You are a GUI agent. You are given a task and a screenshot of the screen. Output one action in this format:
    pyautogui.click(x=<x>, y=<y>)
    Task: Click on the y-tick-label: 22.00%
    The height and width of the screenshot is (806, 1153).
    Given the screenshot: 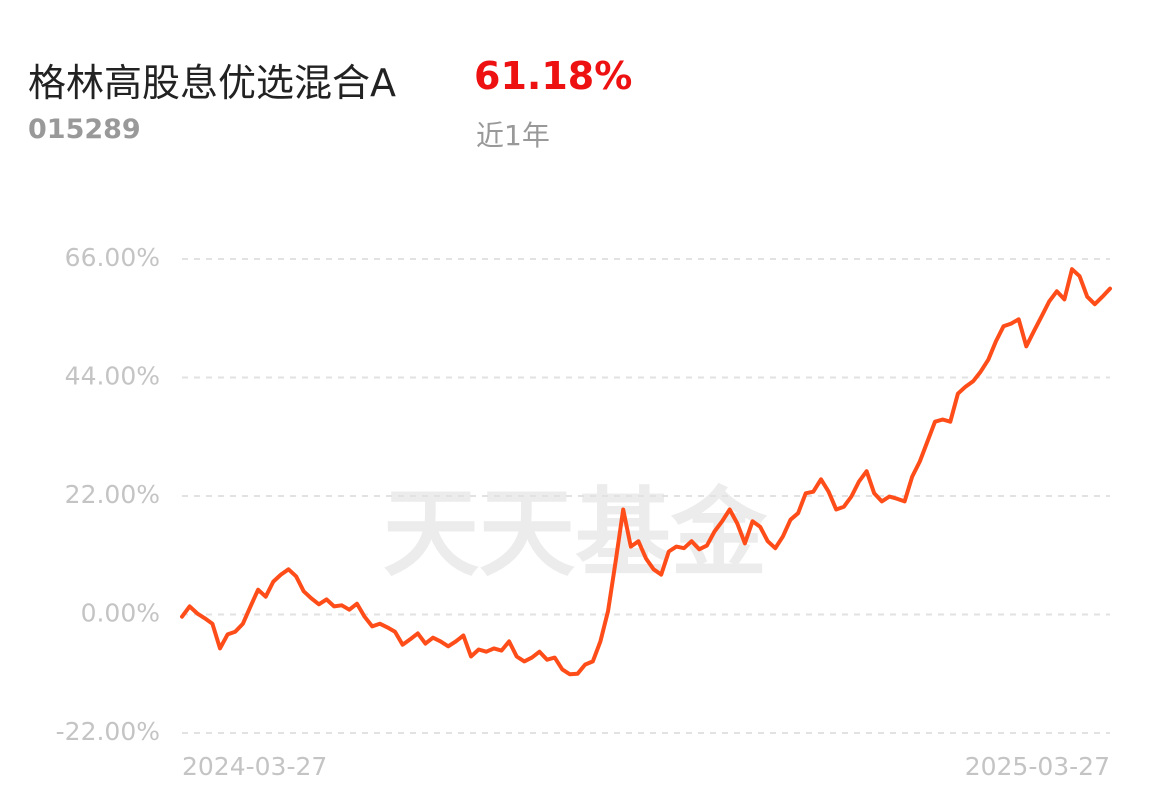 What is the action you would take?
    pyautogui.click(x=112, y=494)
    